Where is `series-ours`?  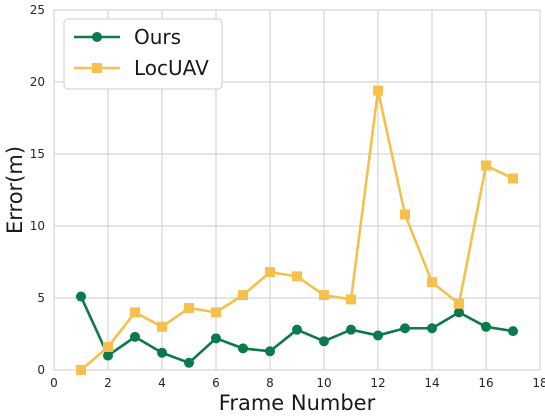
series-ours is located at coordinates (297, 329).